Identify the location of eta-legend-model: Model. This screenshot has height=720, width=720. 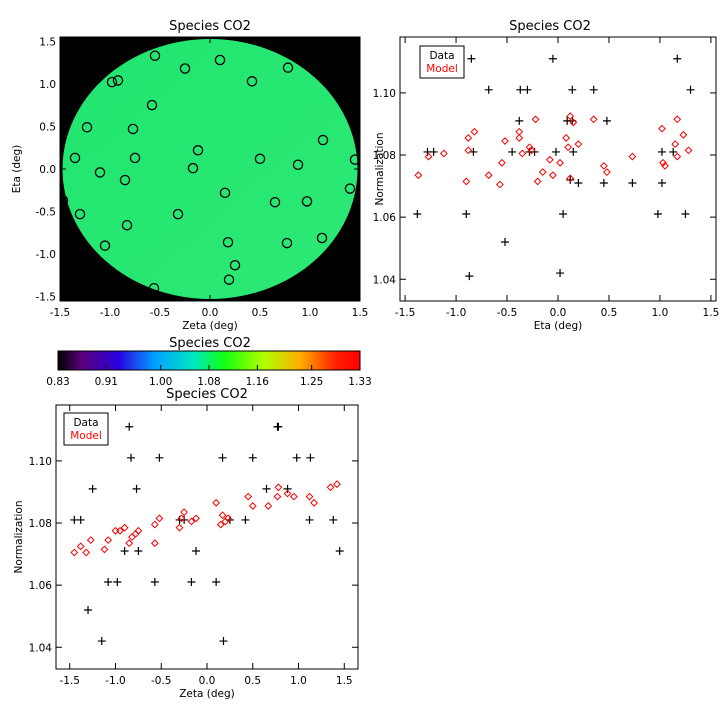
(442, 69).